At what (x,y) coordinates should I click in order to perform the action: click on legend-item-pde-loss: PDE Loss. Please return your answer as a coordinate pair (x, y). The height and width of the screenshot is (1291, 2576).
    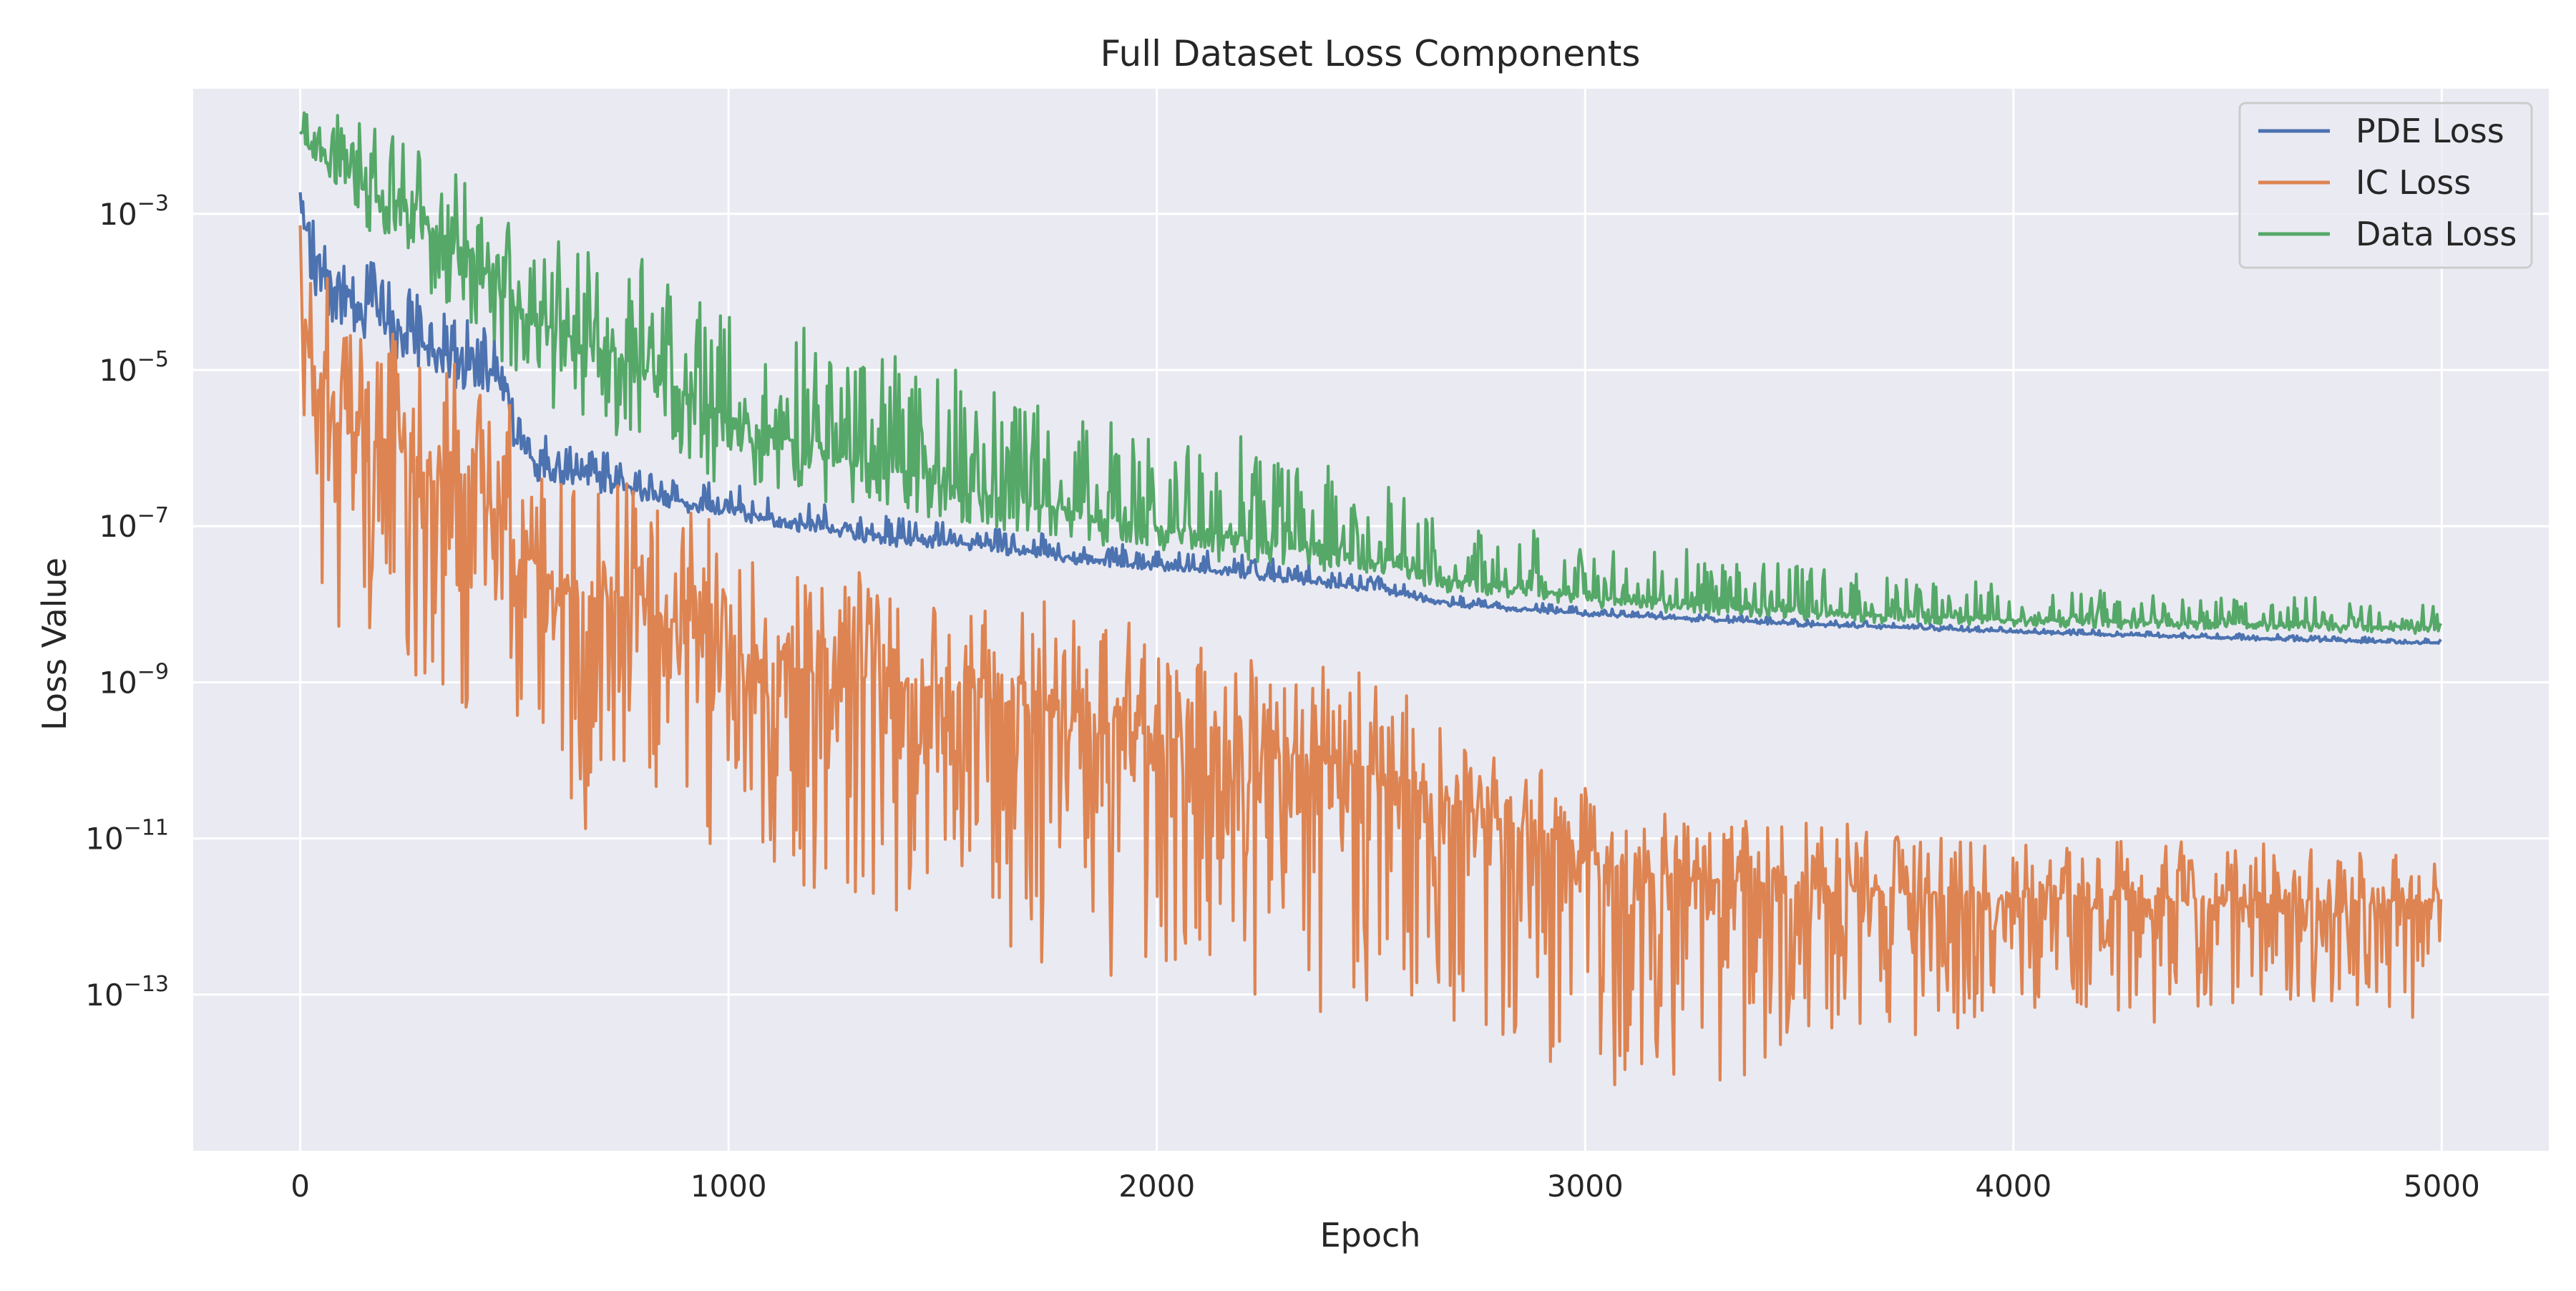
    Looking at the image, I should click on (2381, 131).